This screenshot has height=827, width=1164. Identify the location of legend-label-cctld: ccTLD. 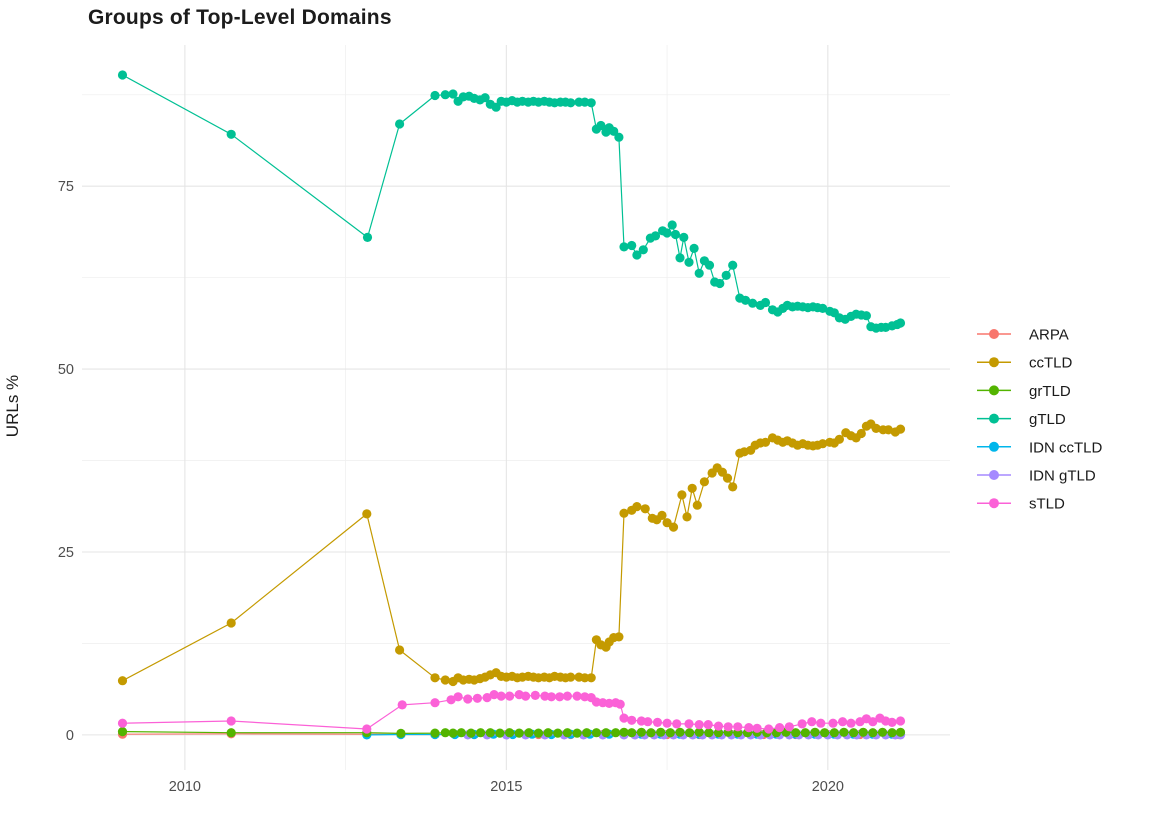
(1051, 363).